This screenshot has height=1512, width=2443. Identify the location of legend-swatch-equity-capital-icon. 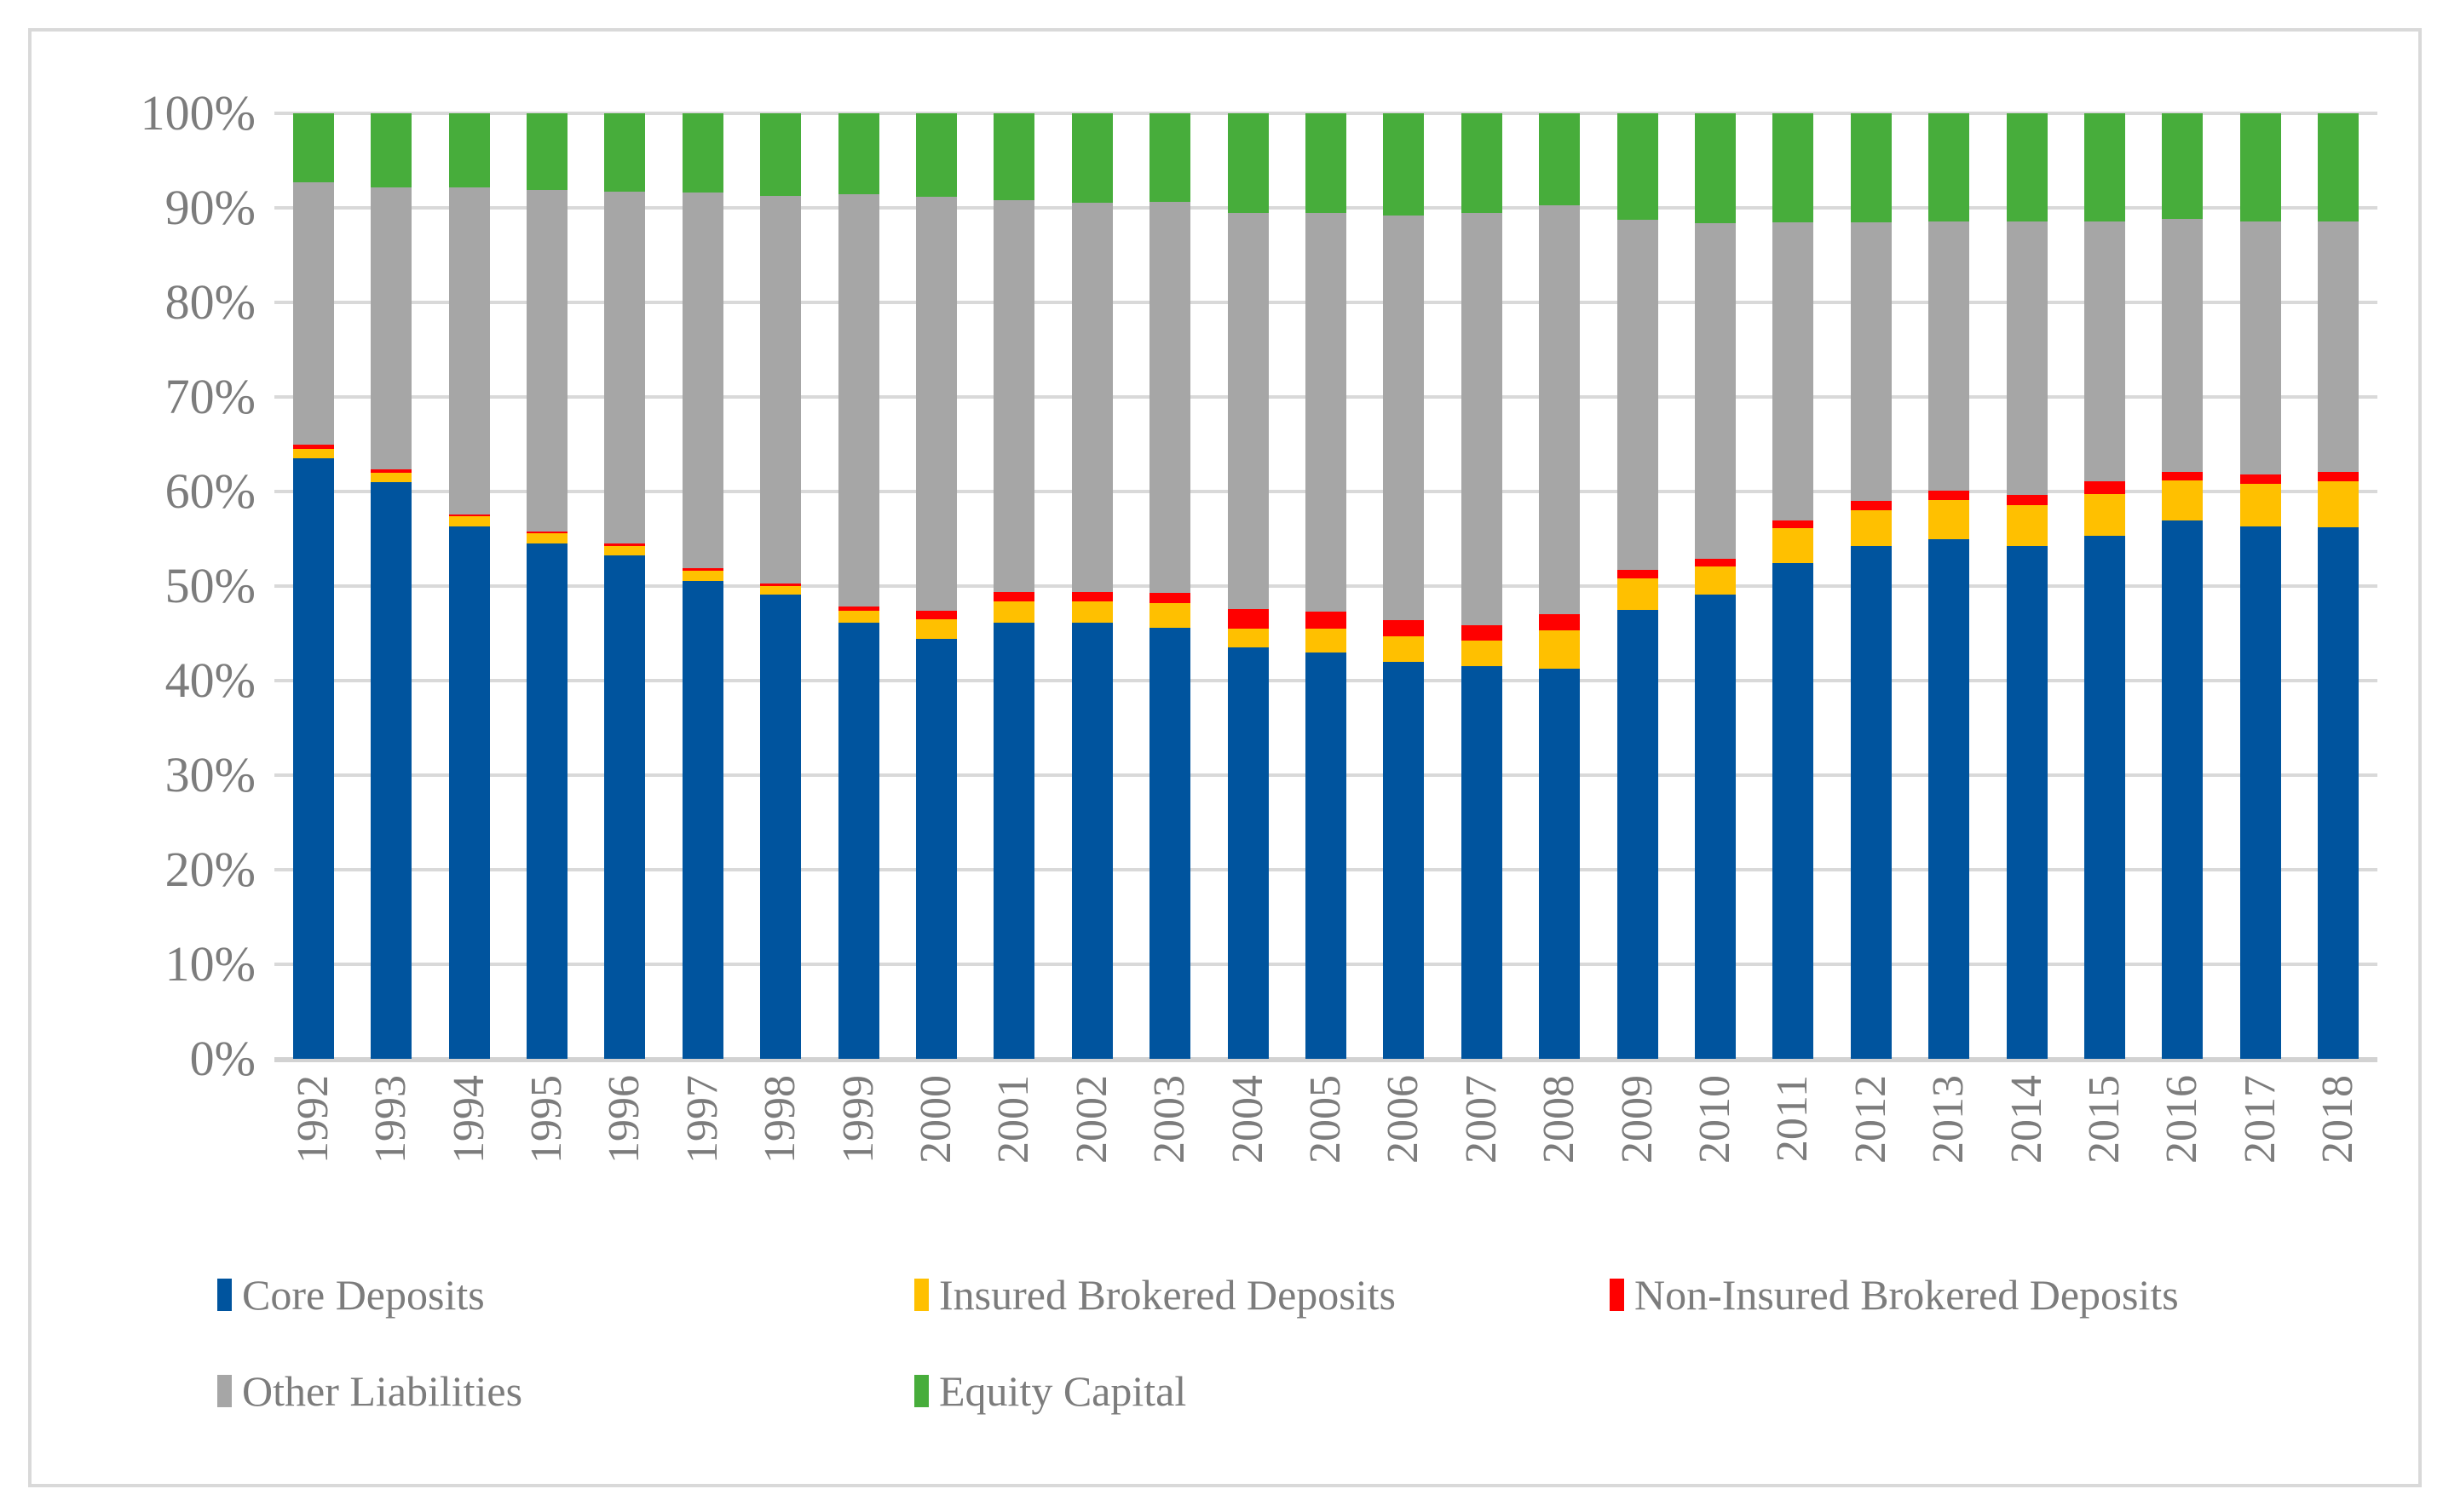
(922, 1391).